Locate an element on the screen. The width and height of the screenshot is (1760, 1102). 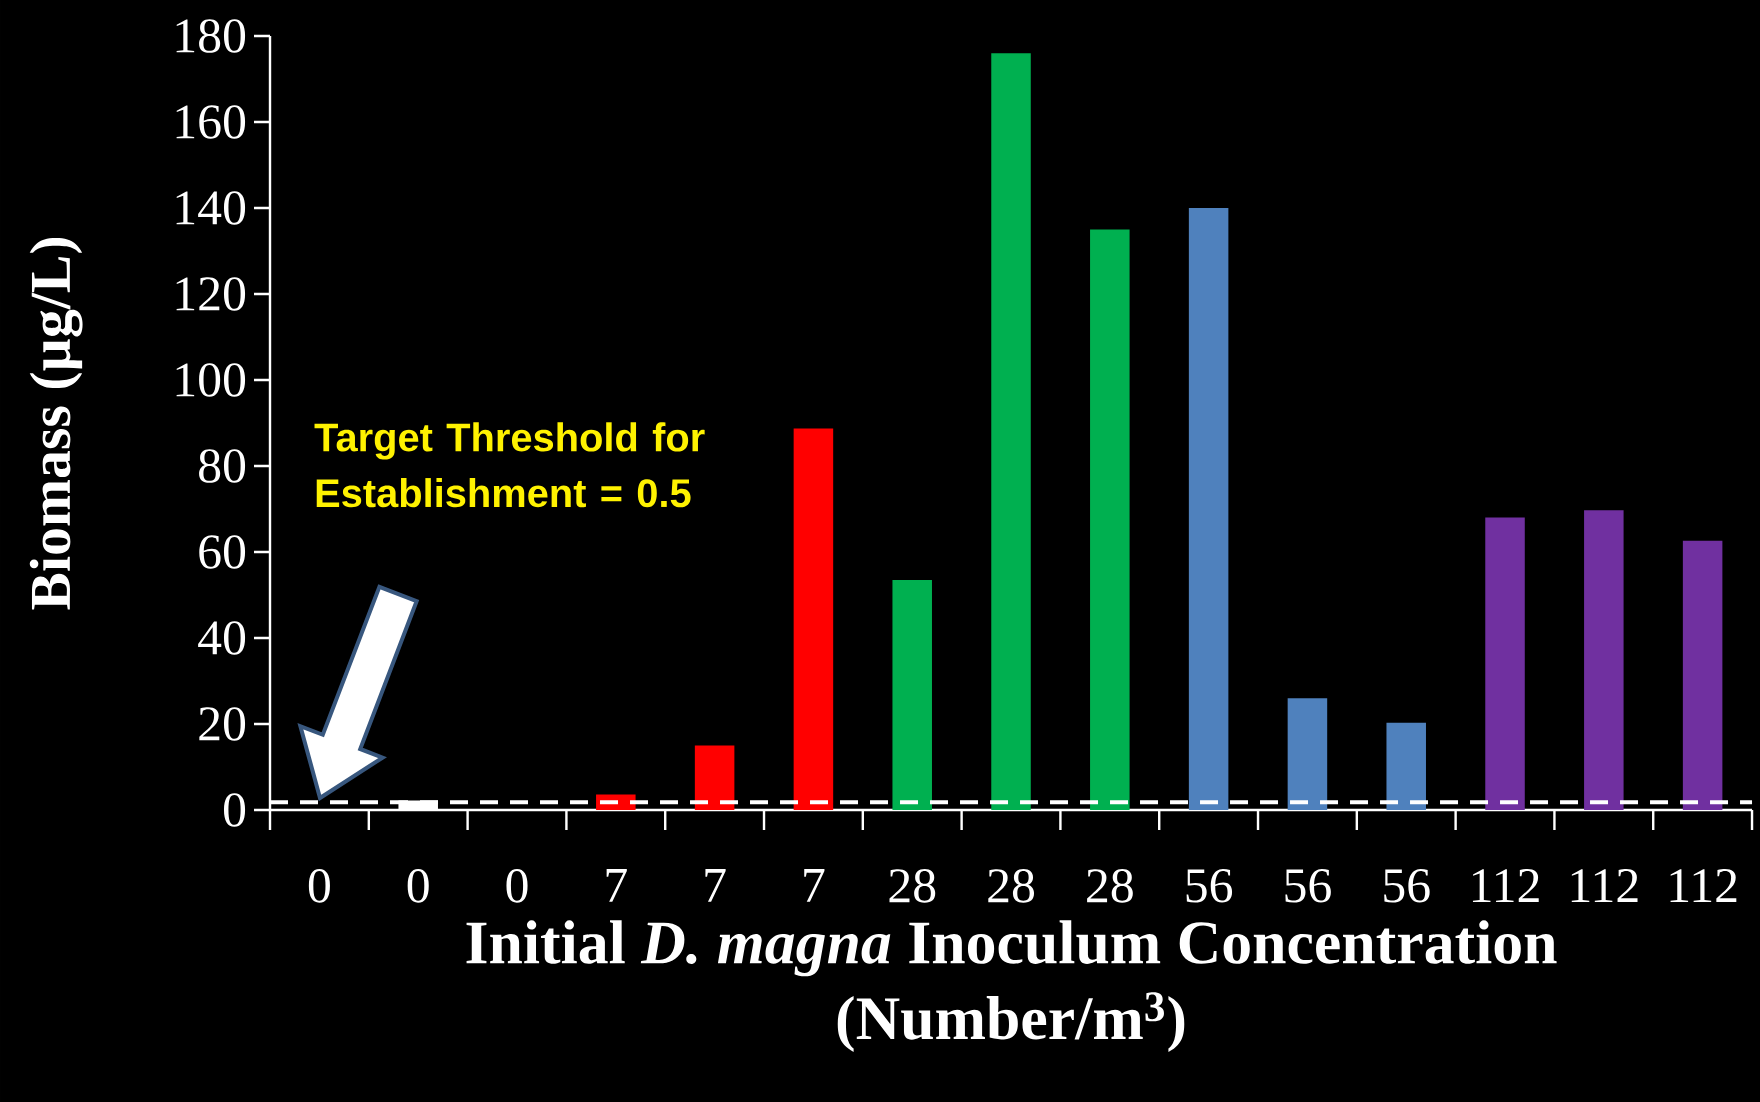
y-tick-label: 160 is located at coordinates (211, 122).